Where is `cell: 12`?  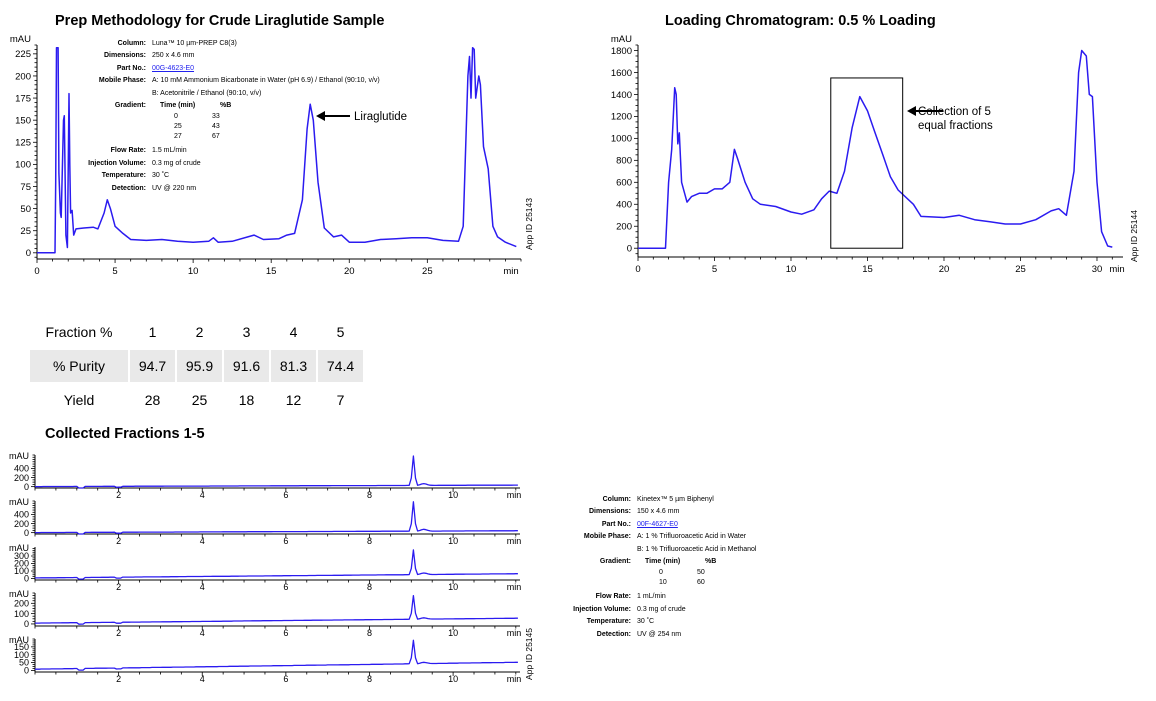
cell: 12 is located at coordinates (293, 400).